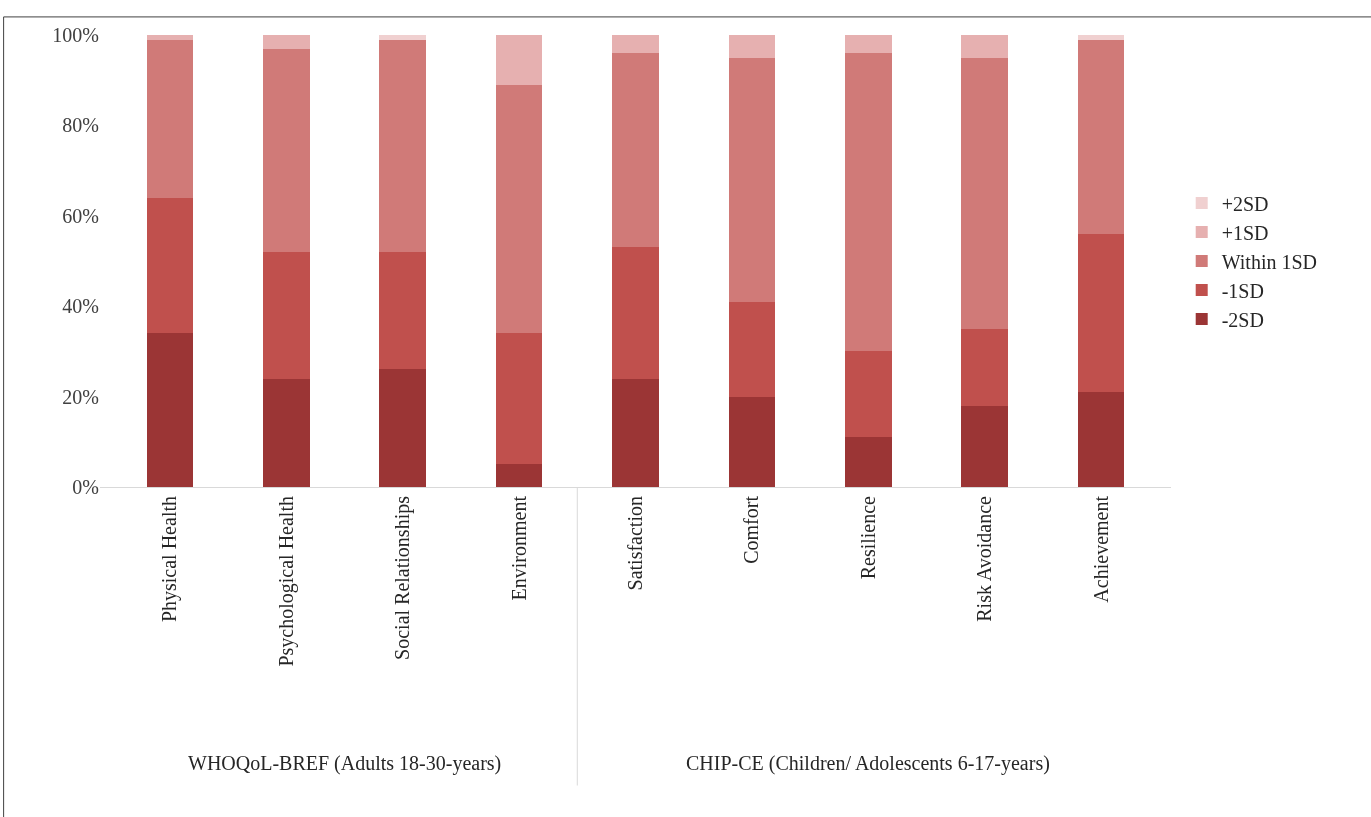 The image size is (1371, 817). What do you see at coordinates (1100, 549) in the screenshot?
I see `x-tick-label: Achievement` at bounding box center [1100, 549].